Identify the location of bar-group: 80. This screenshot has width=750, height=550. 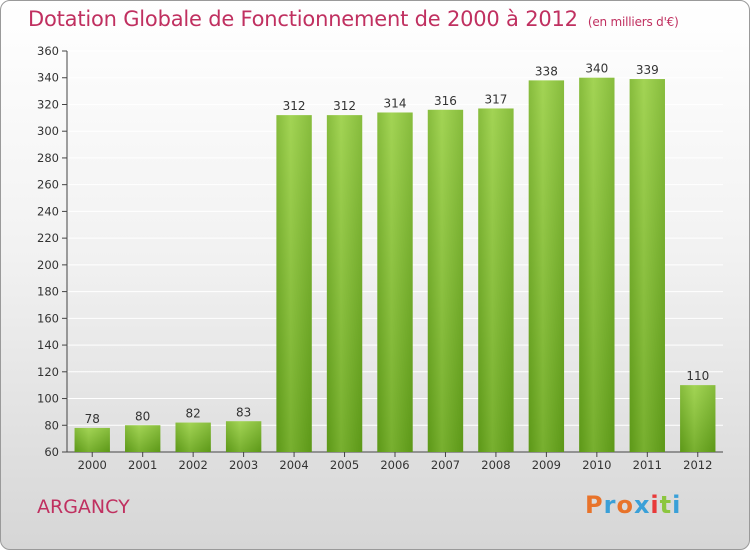
(143, 430).